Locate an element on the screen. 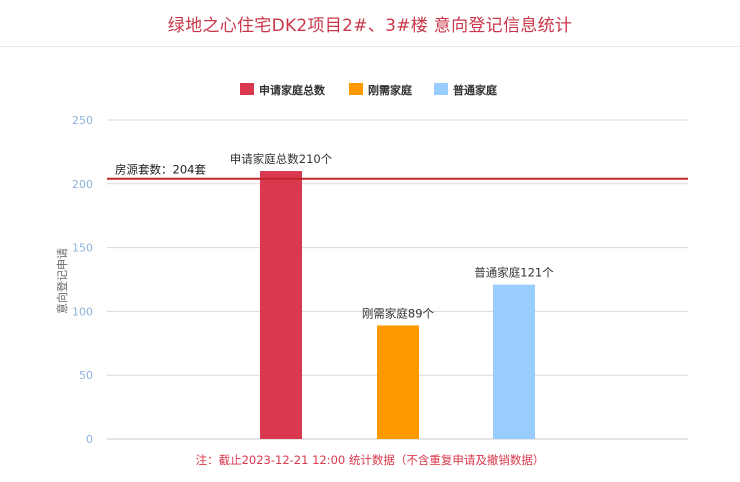 This screenshot has height=482, width=740. y-tick-label: 50 is located at coordinates (86, 375).